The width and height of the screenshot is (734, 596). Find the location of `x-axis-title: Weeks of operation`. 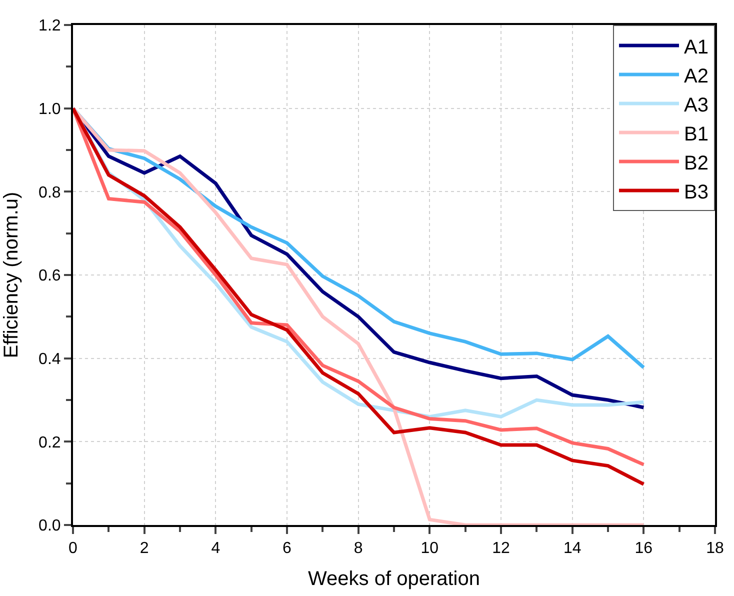

x-axis-title: Weeks of operation is located at coordinates (394, 579).